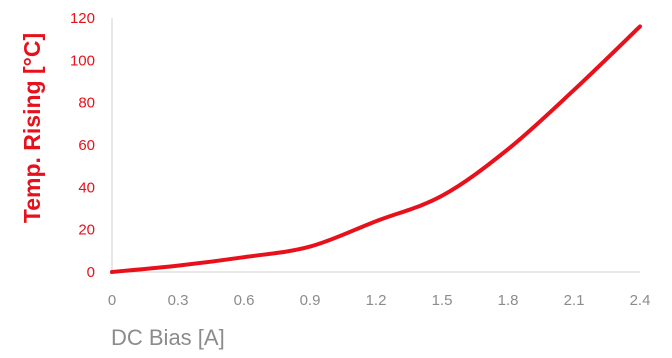 The height and width of the screenshot is (358, 672). I want to click on y-tick-label: 0, so click(91, 272).